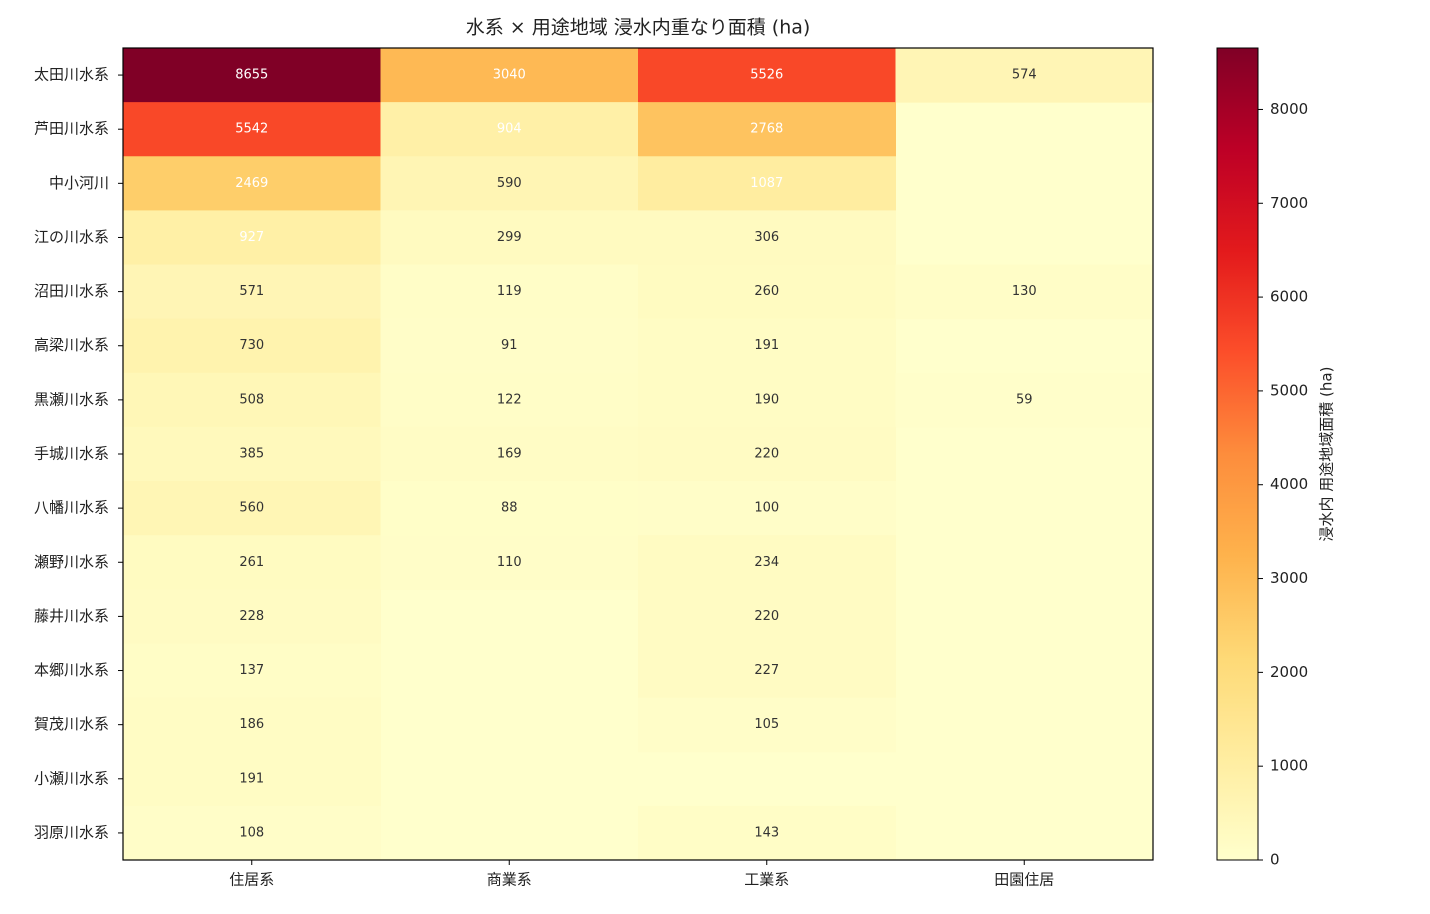 The image size is (1430, 914). I want to click on cell-label: 190, so click(766, 399).